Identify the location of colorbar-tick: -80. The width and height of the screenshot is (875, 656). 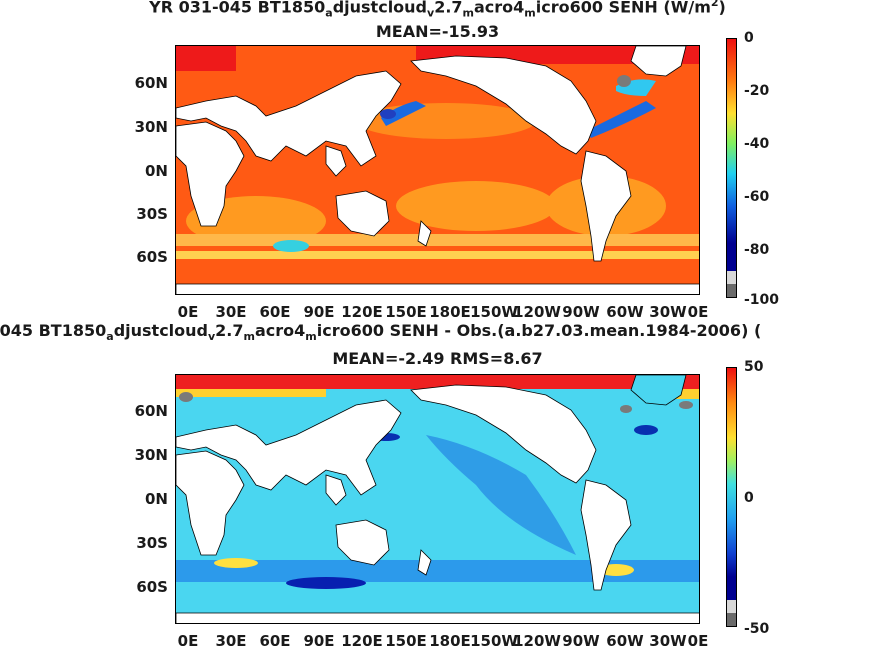
(757, 250).